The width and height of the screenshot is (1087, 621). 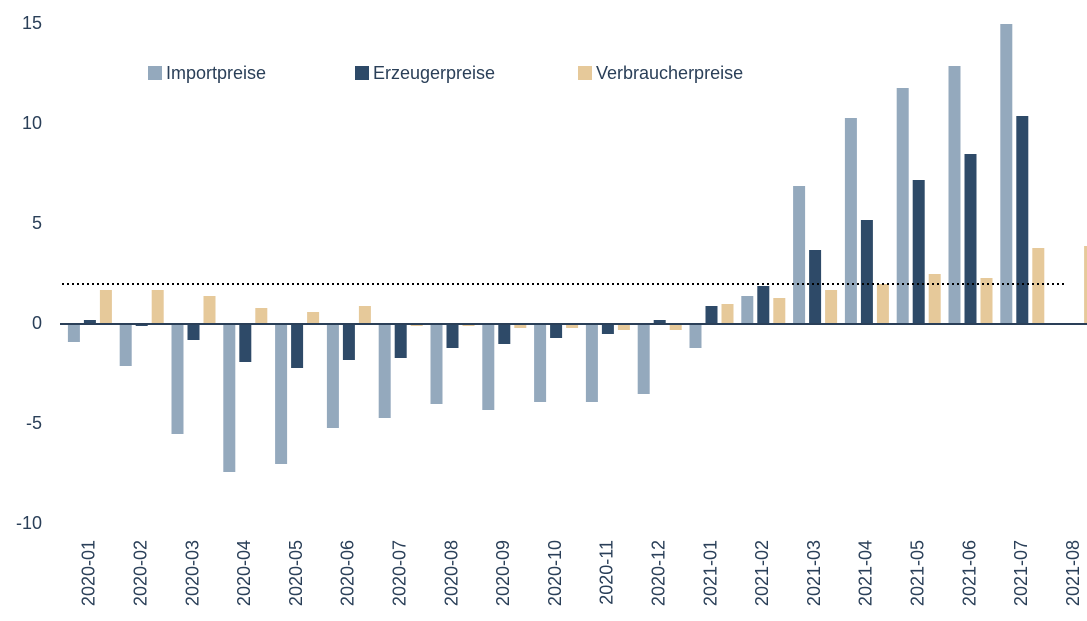 I want to click on y-tick-label: 15, so click(x=32, y=23).